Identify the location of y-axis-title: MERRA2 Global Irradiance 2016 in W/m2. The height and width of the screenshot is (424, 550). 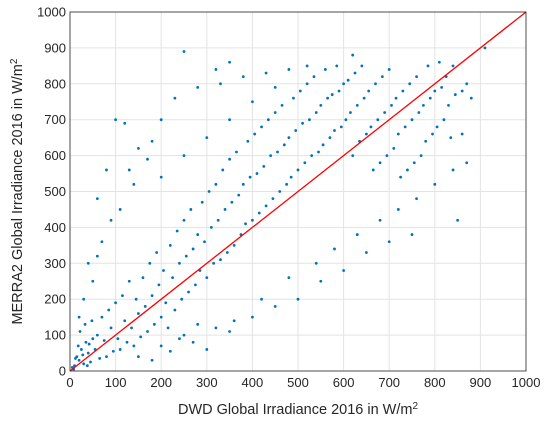
(18, 191).